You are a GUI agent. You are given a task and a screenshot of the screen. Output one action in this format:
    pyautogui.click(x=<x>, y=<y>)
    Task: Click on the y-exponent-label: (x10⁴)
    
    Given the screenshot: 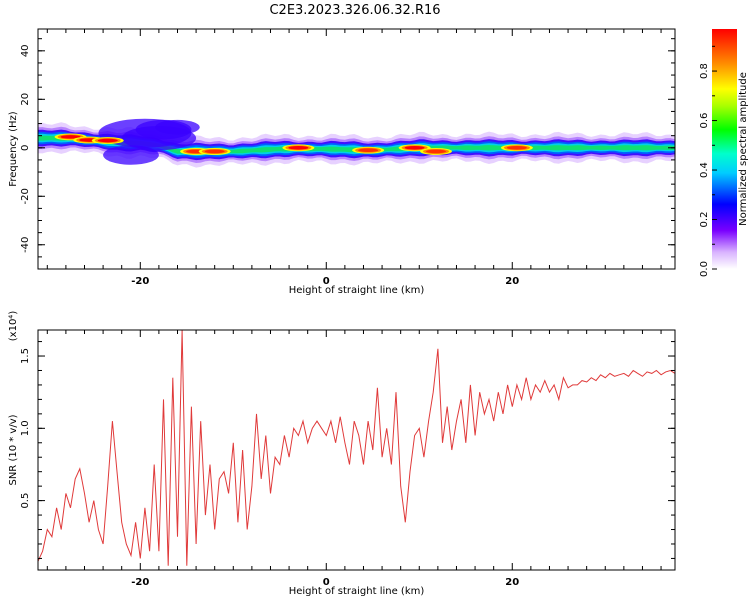 What is the action you would take?
    pyautogui.click(x=13, y=326)
    